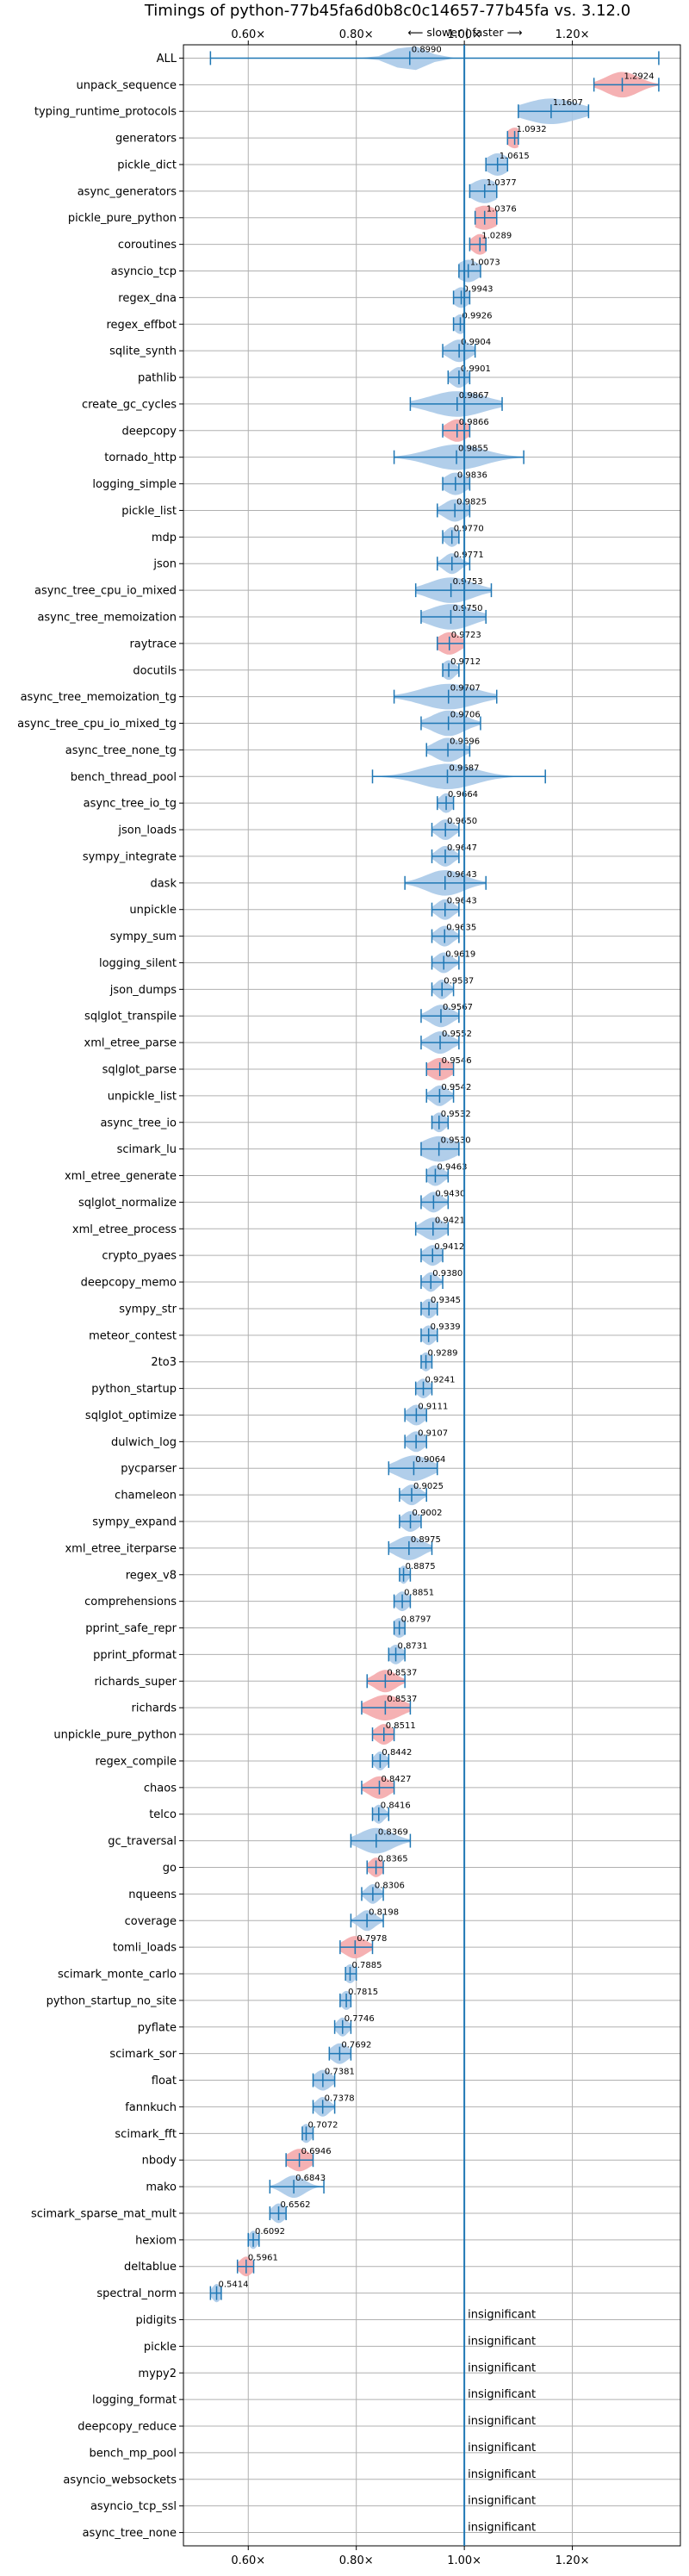 The height and width of the screenshot is (2576, 689). Describe the element at coordinates (496, 237) in the screenshot. I see `value-label: 1.0289` at that location.